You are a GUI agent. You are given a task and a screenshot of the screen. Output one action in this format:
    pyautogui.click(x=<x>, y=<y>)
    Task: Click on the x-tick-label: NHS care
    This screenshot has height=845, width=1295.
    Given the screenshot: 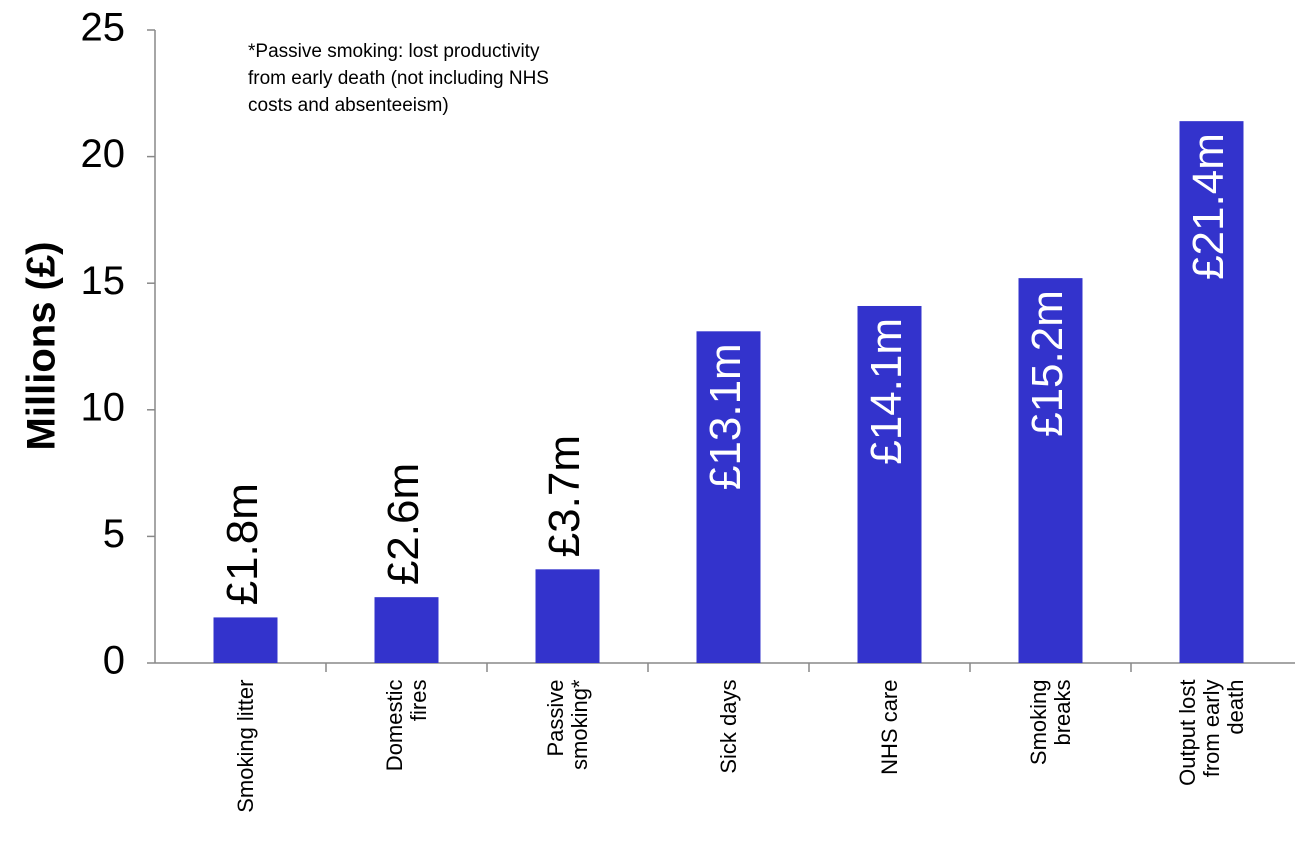 What is the action you would take?
    pyautogui.click(x=889, y=727)
    